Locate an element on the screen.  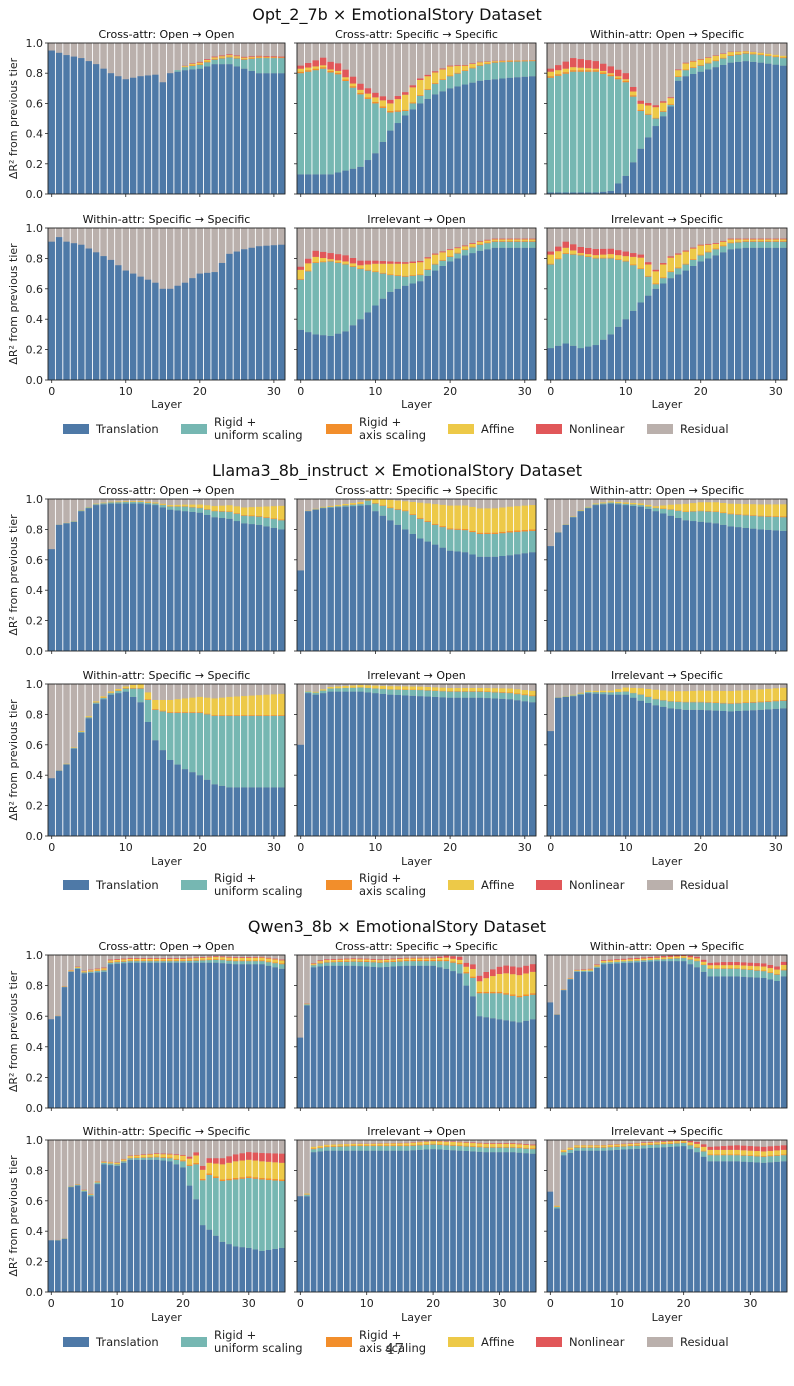
panel-title: Cross-attr: Specific → Specific is located at coordinates (416, 34).